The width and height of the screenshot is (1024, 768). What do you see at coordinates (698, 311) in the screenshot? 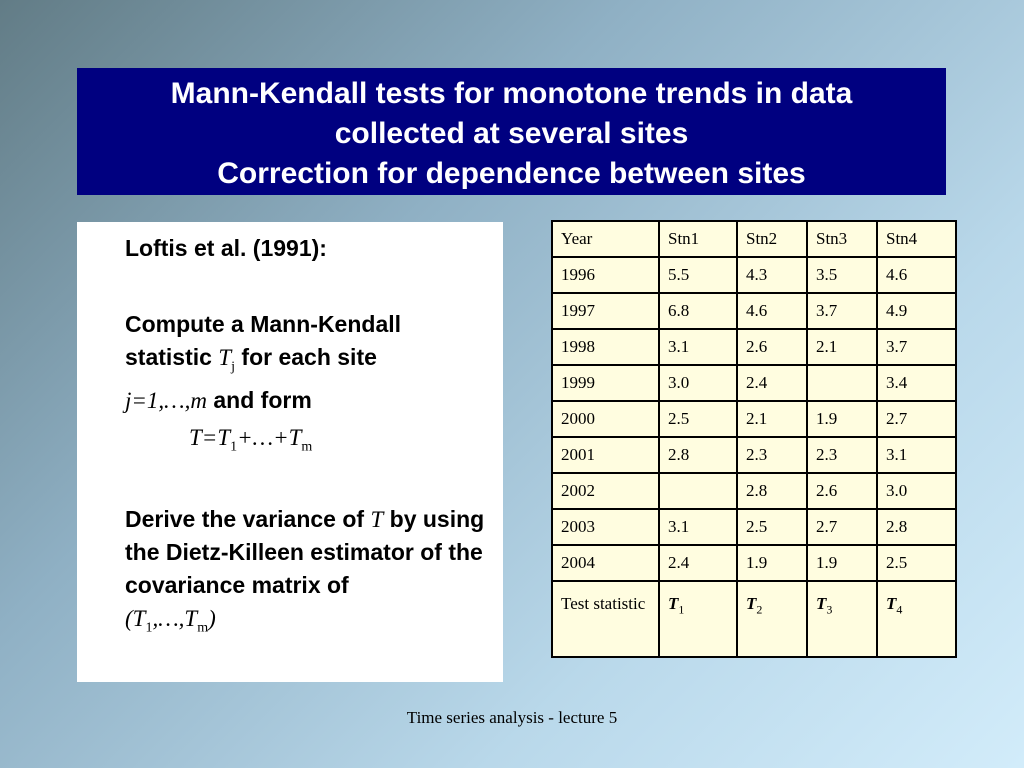
I see `table-cell: 6.8` at bounding box center [698, 311].